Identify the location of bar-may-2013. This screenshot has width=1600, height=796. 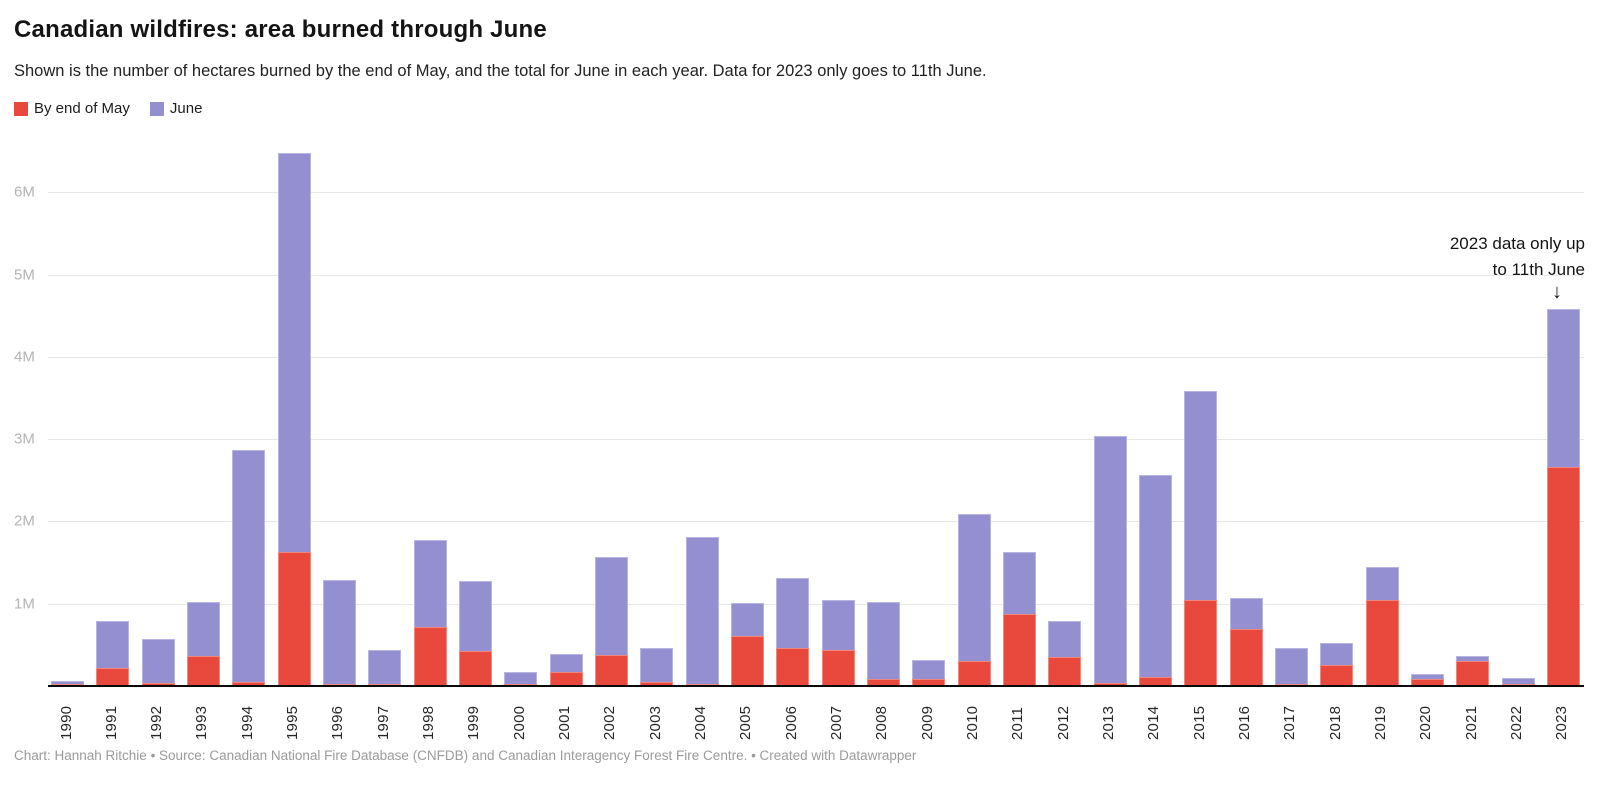
(1110, 684).